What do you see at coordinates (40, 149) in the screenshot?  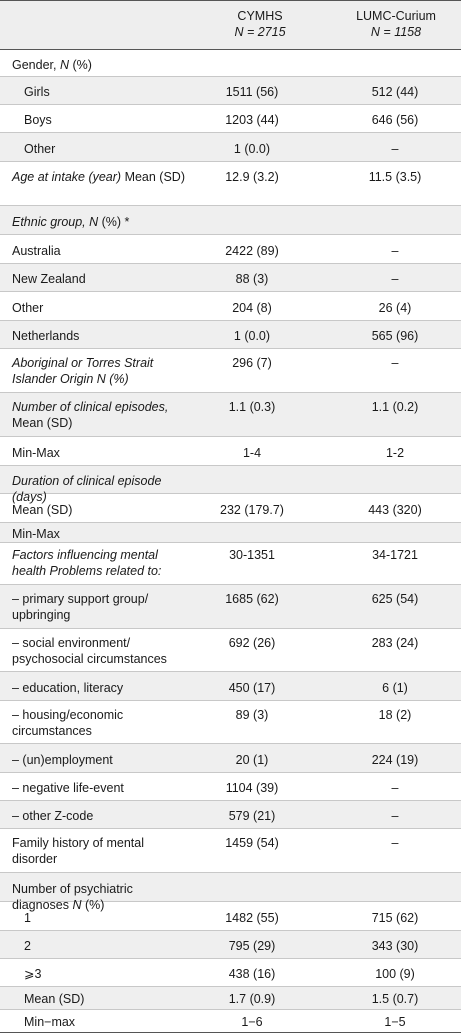 I see `row-label: Other` at bounding box center [40, 149].